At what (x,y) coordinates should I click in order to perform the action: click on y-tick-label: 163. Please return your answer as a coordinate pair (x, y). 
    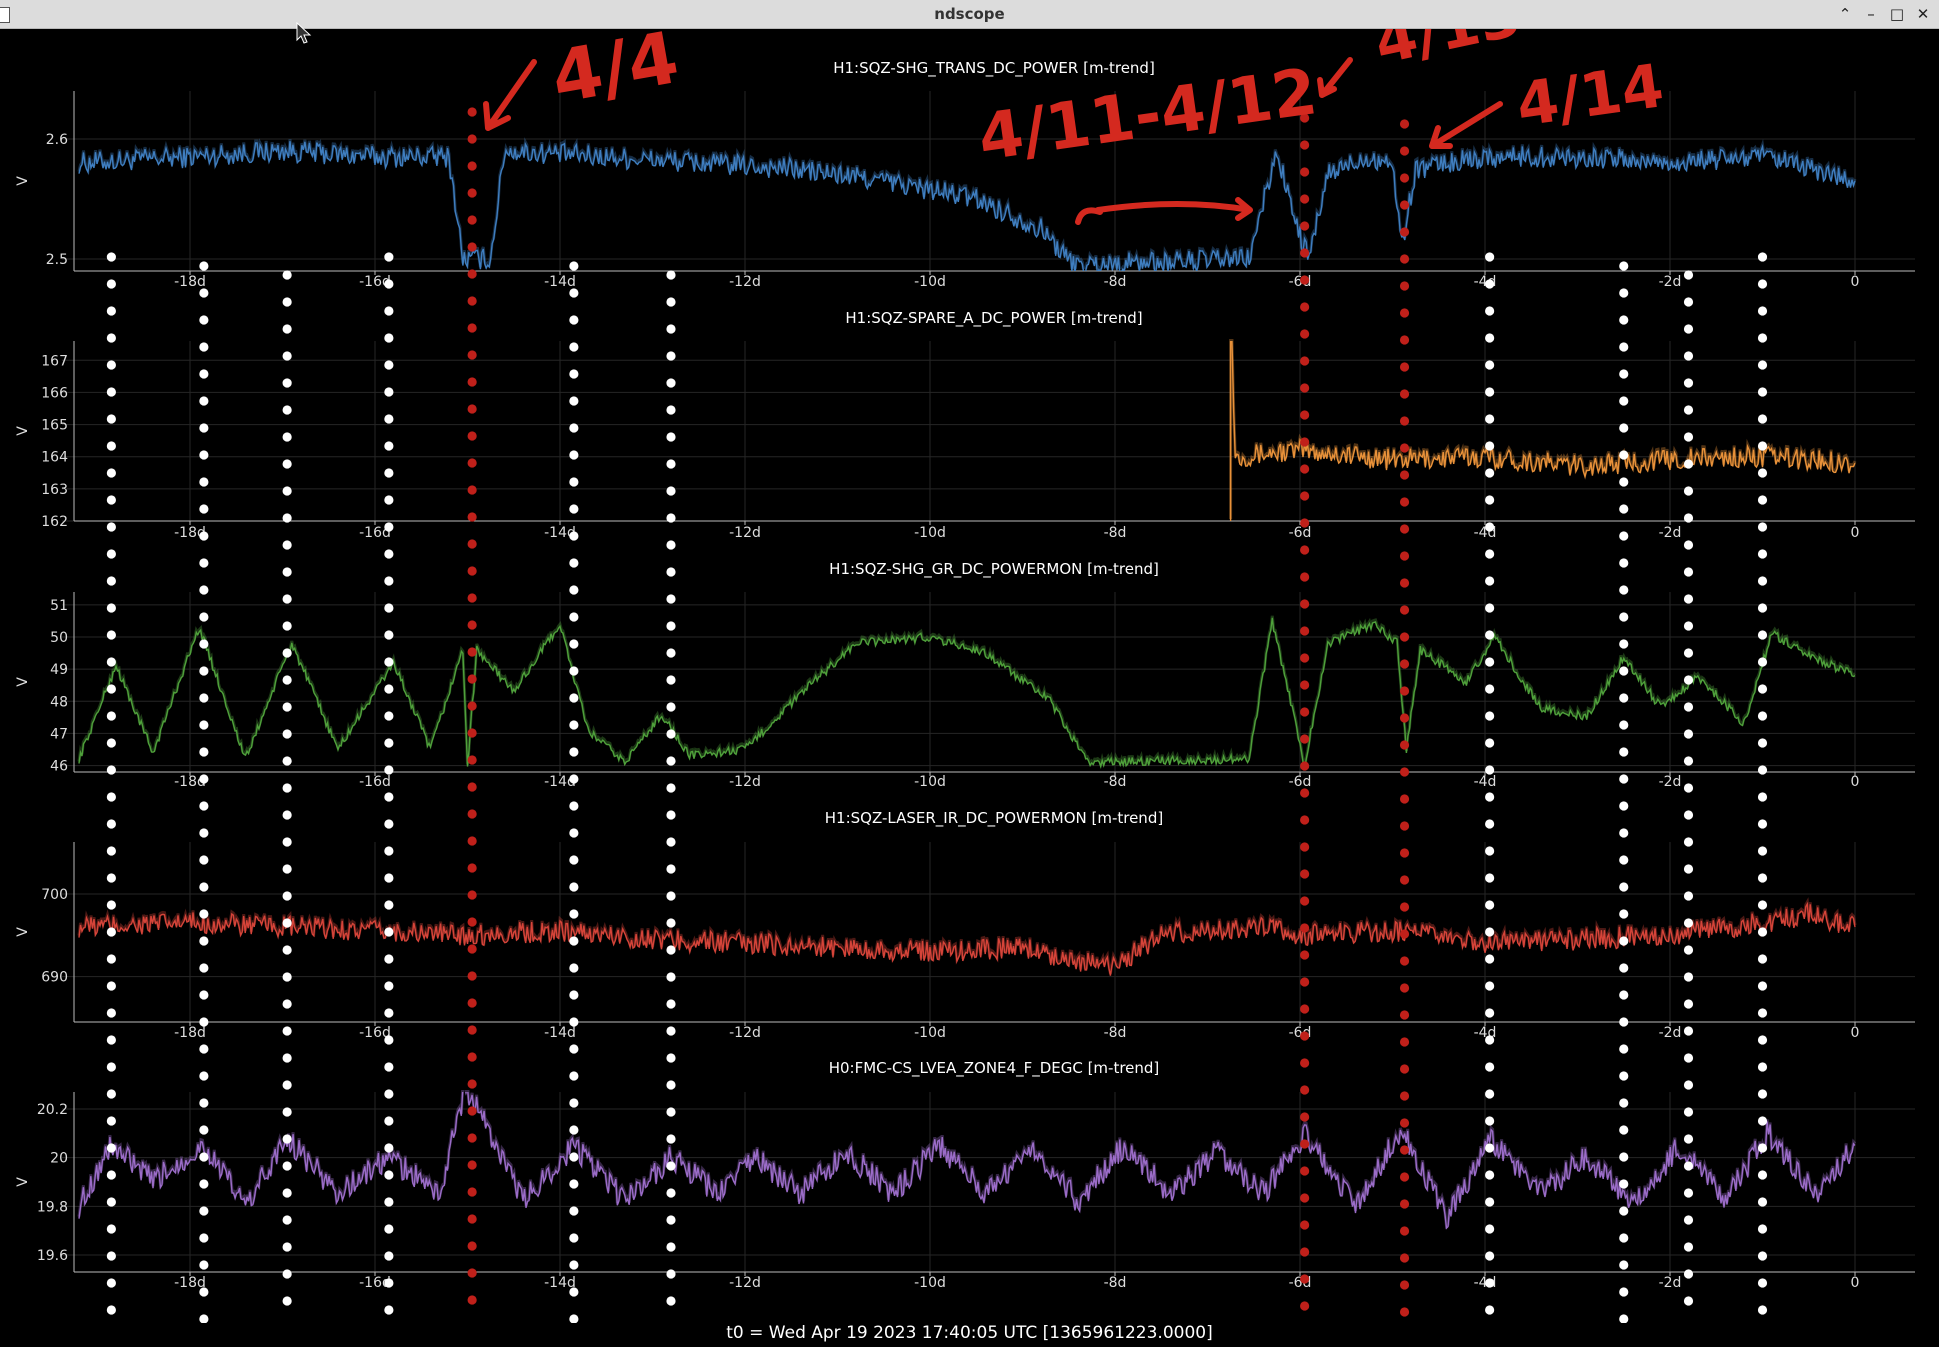
    Looking at the image, I should click on (54, 490).